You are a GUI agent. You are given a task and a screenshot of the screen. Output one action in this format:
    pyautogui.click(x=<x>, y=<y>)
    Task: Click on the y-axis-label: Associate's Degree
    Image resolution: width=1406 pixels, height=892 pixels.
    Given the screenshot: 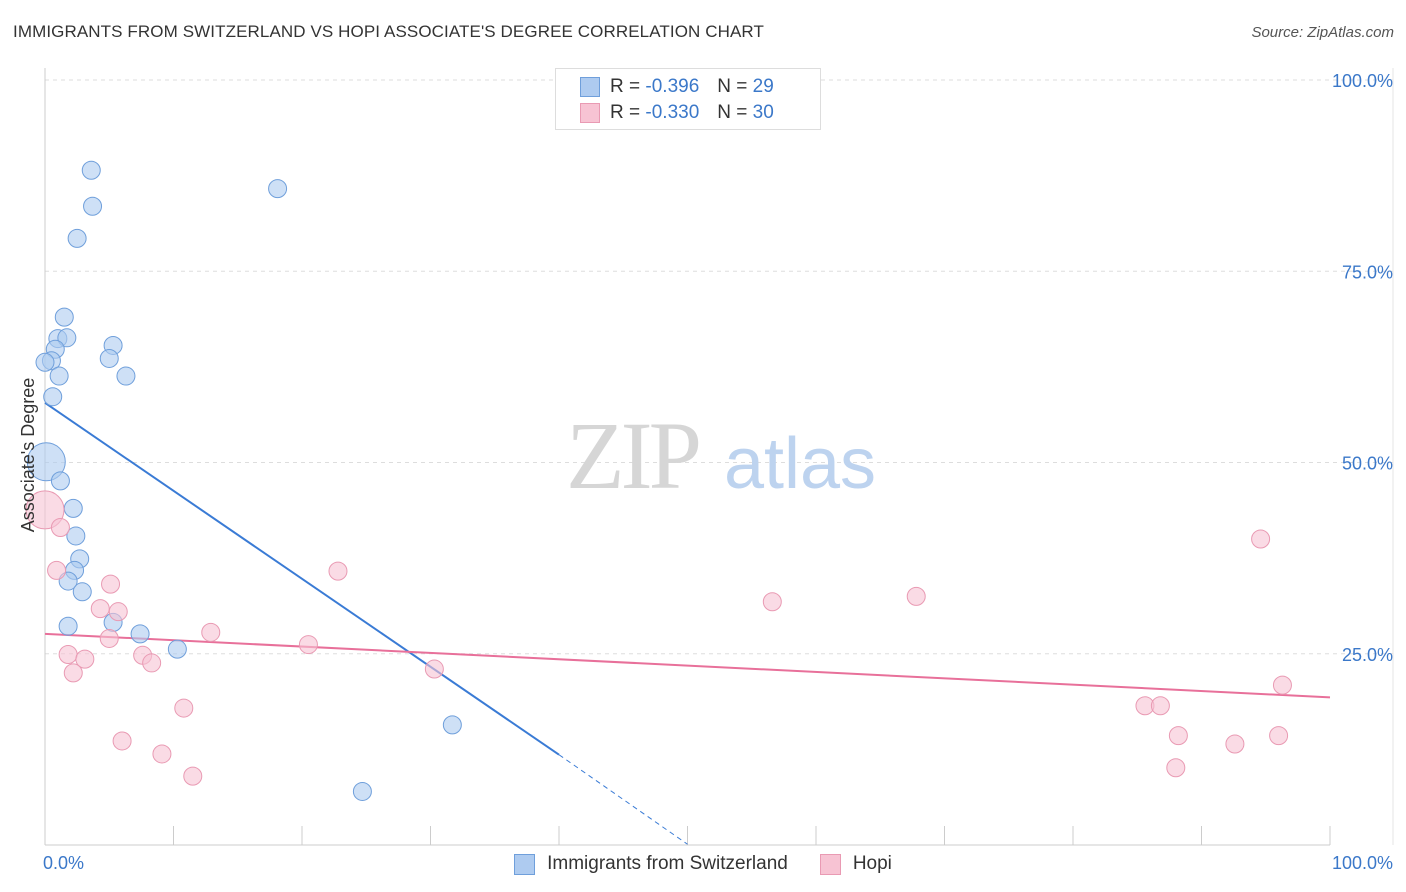 What is the action you would take?
    pyautogui.click(x=28, y=455)
    